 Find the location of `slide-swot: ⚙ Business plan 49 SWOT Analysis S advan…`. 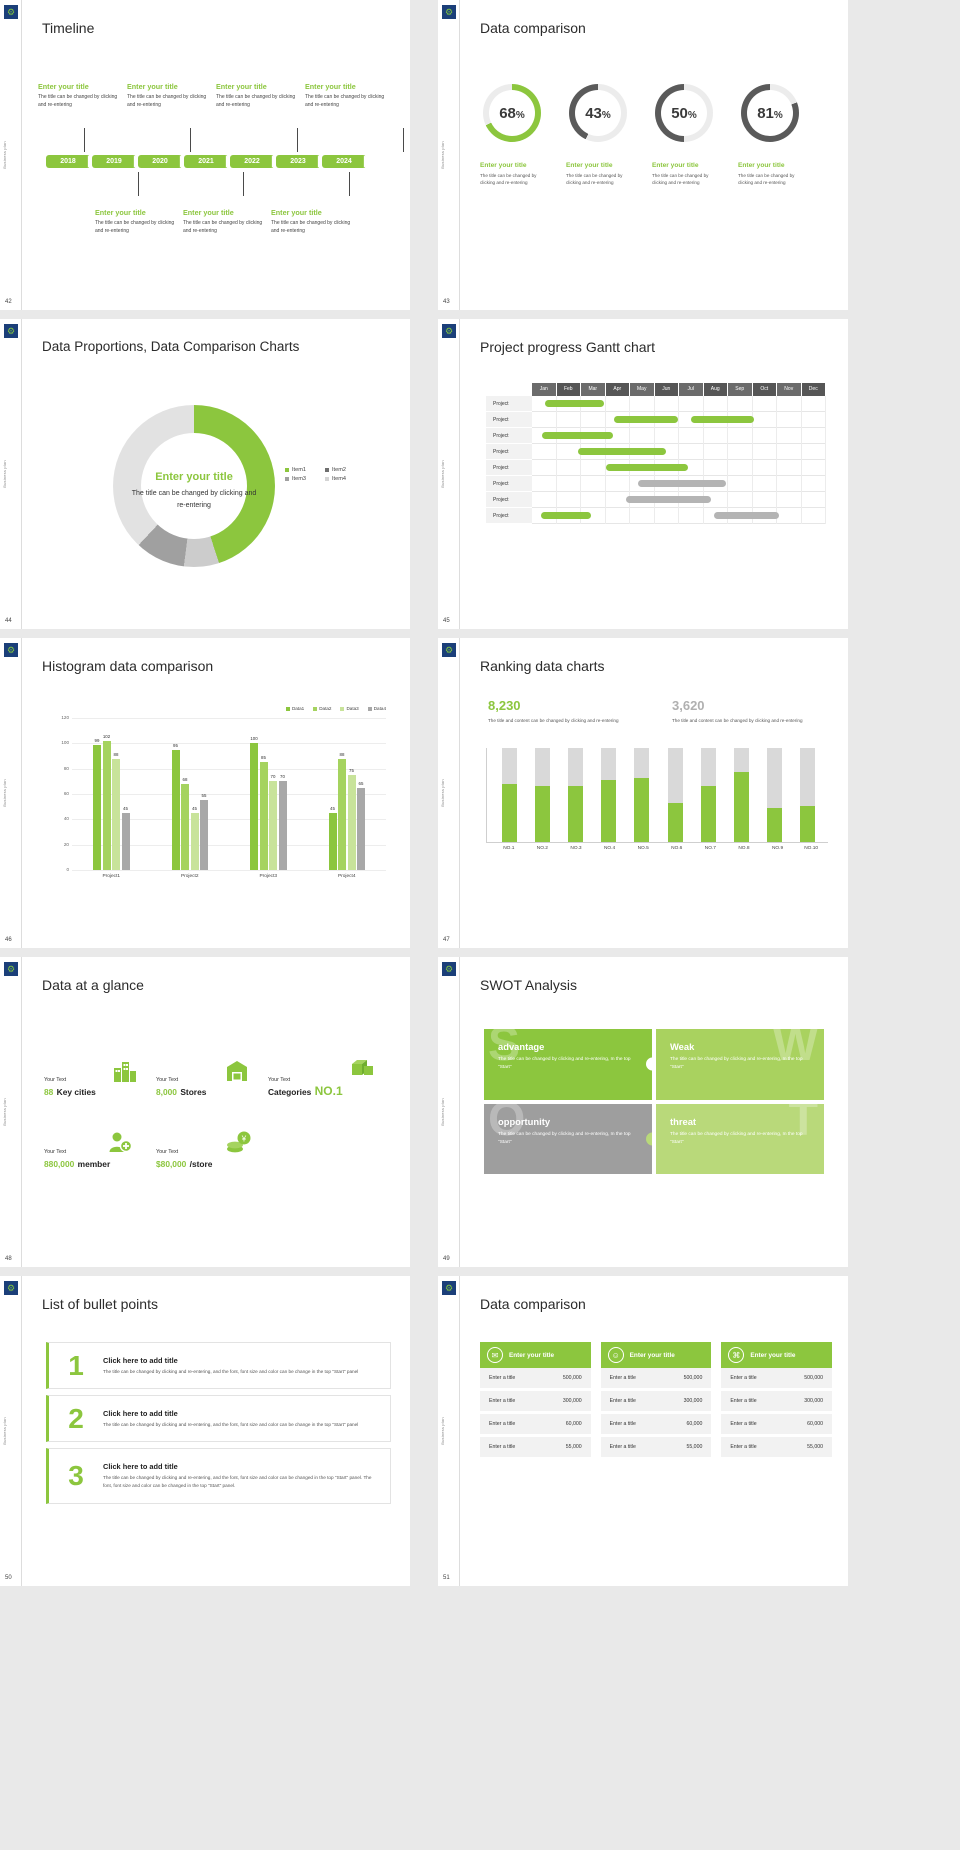

slide-swot: ⚙ Business plan 49 SWOT Analysis S advan… is located at coordinates (643, 1112).